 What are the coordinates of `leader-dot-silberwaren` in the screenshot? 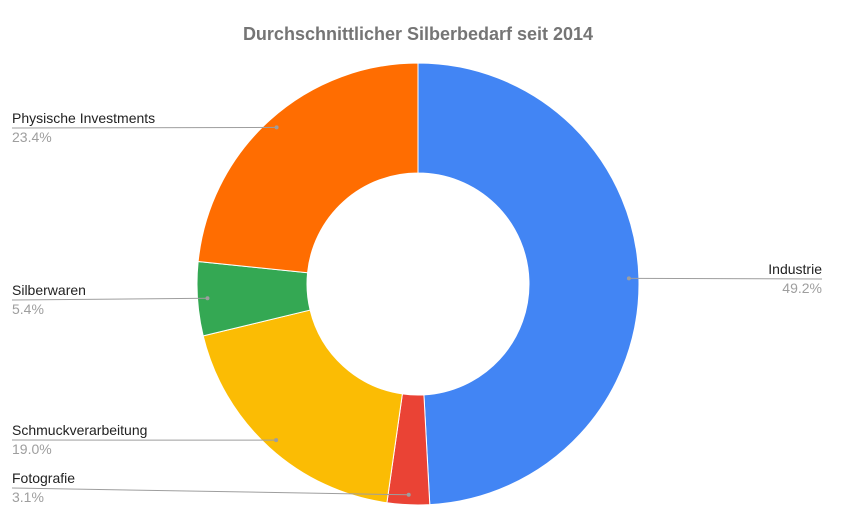 It's located at (207, 298).